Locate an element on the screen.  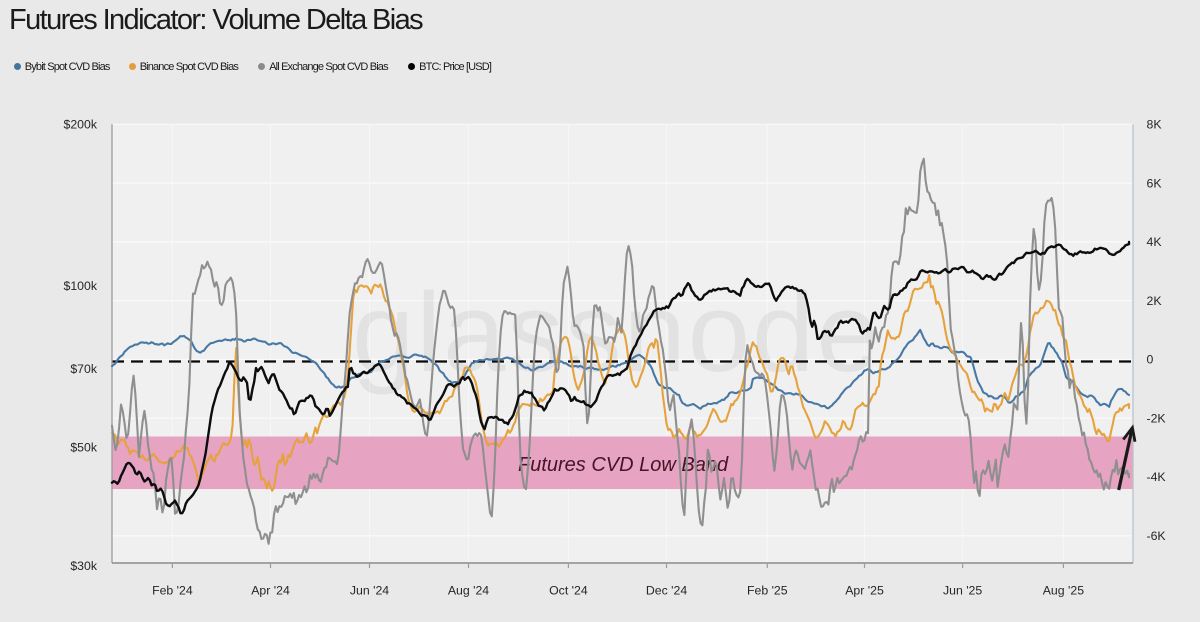
svg-text: 4K is located at coordinates (1155, 242).